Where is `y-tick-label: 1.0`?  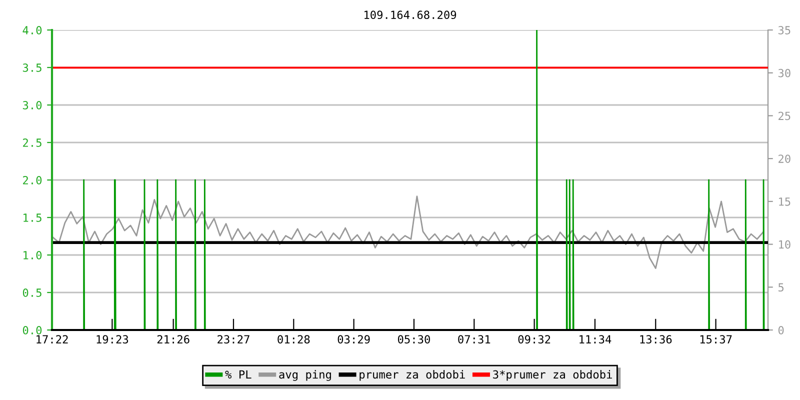
y-tick-label: 1.0 is located at coordinates (33, 255).